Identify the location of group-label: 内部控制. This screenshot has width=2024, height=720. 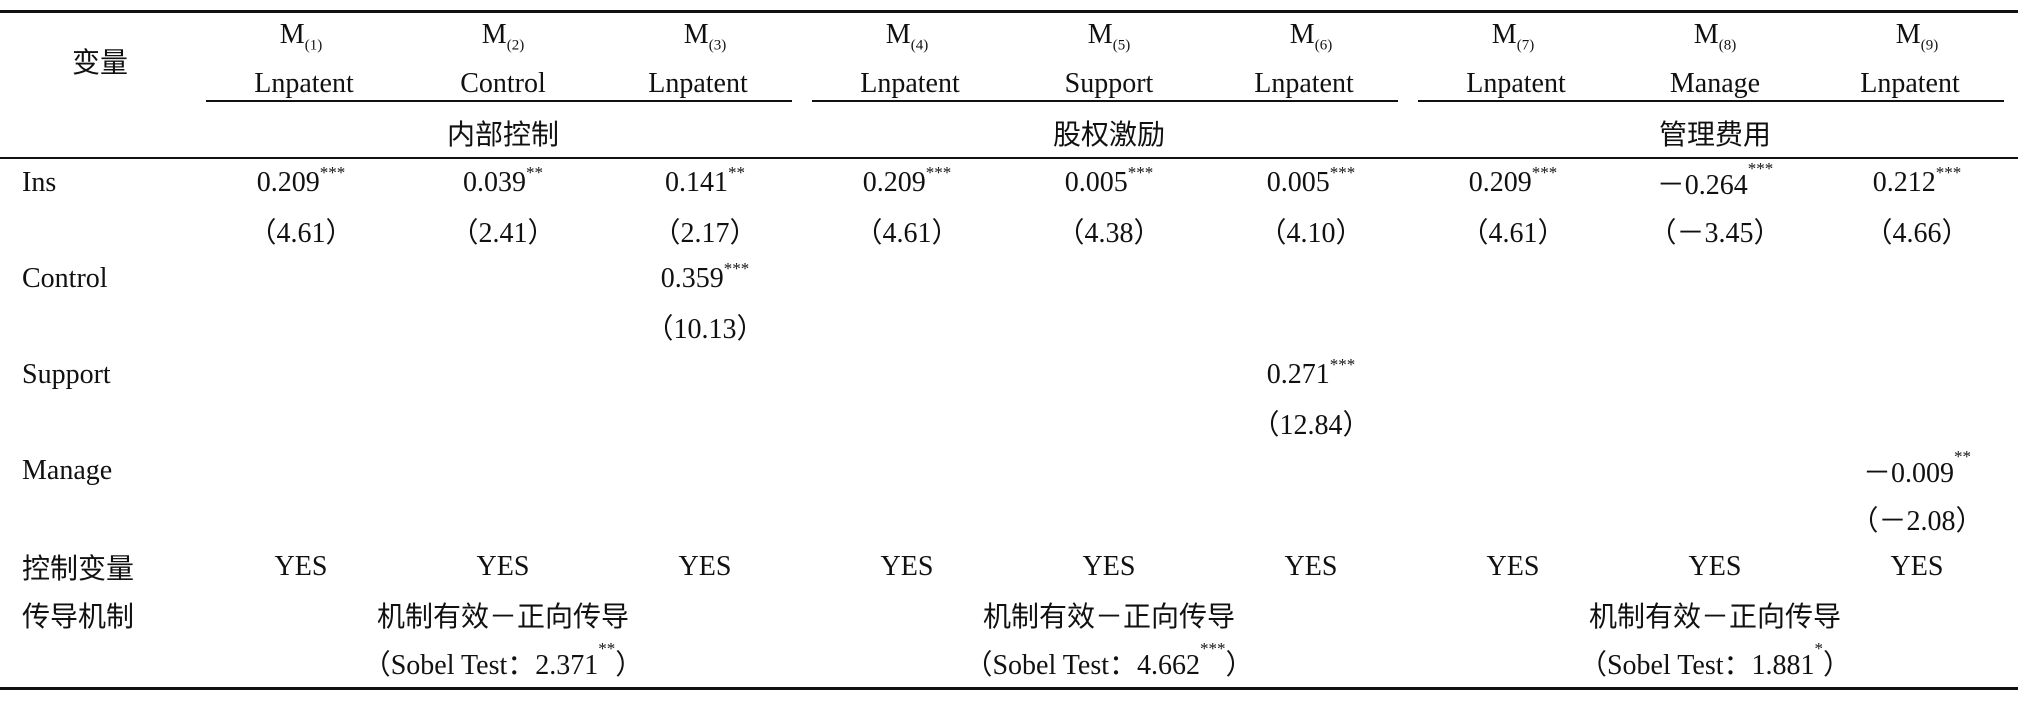
(503, 134).